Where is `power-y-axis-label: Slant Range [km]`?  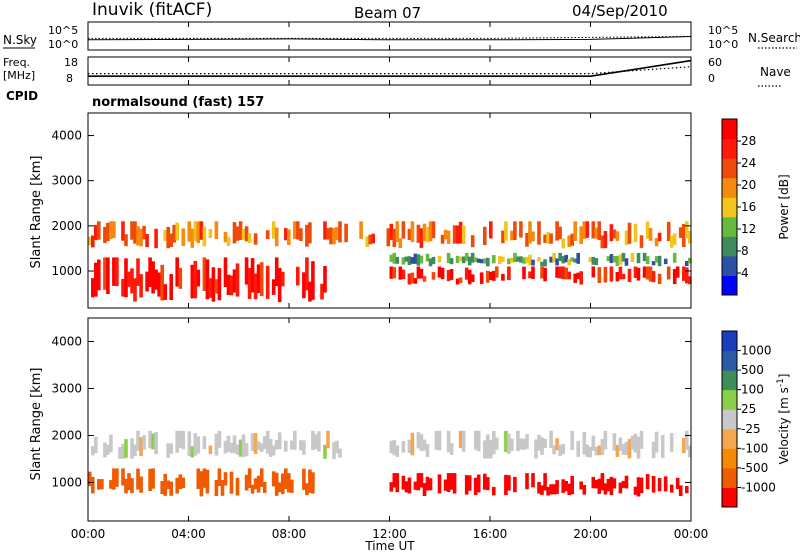 power-y-axis-label: Slant Range [km] is located at coordinates (36, 212).